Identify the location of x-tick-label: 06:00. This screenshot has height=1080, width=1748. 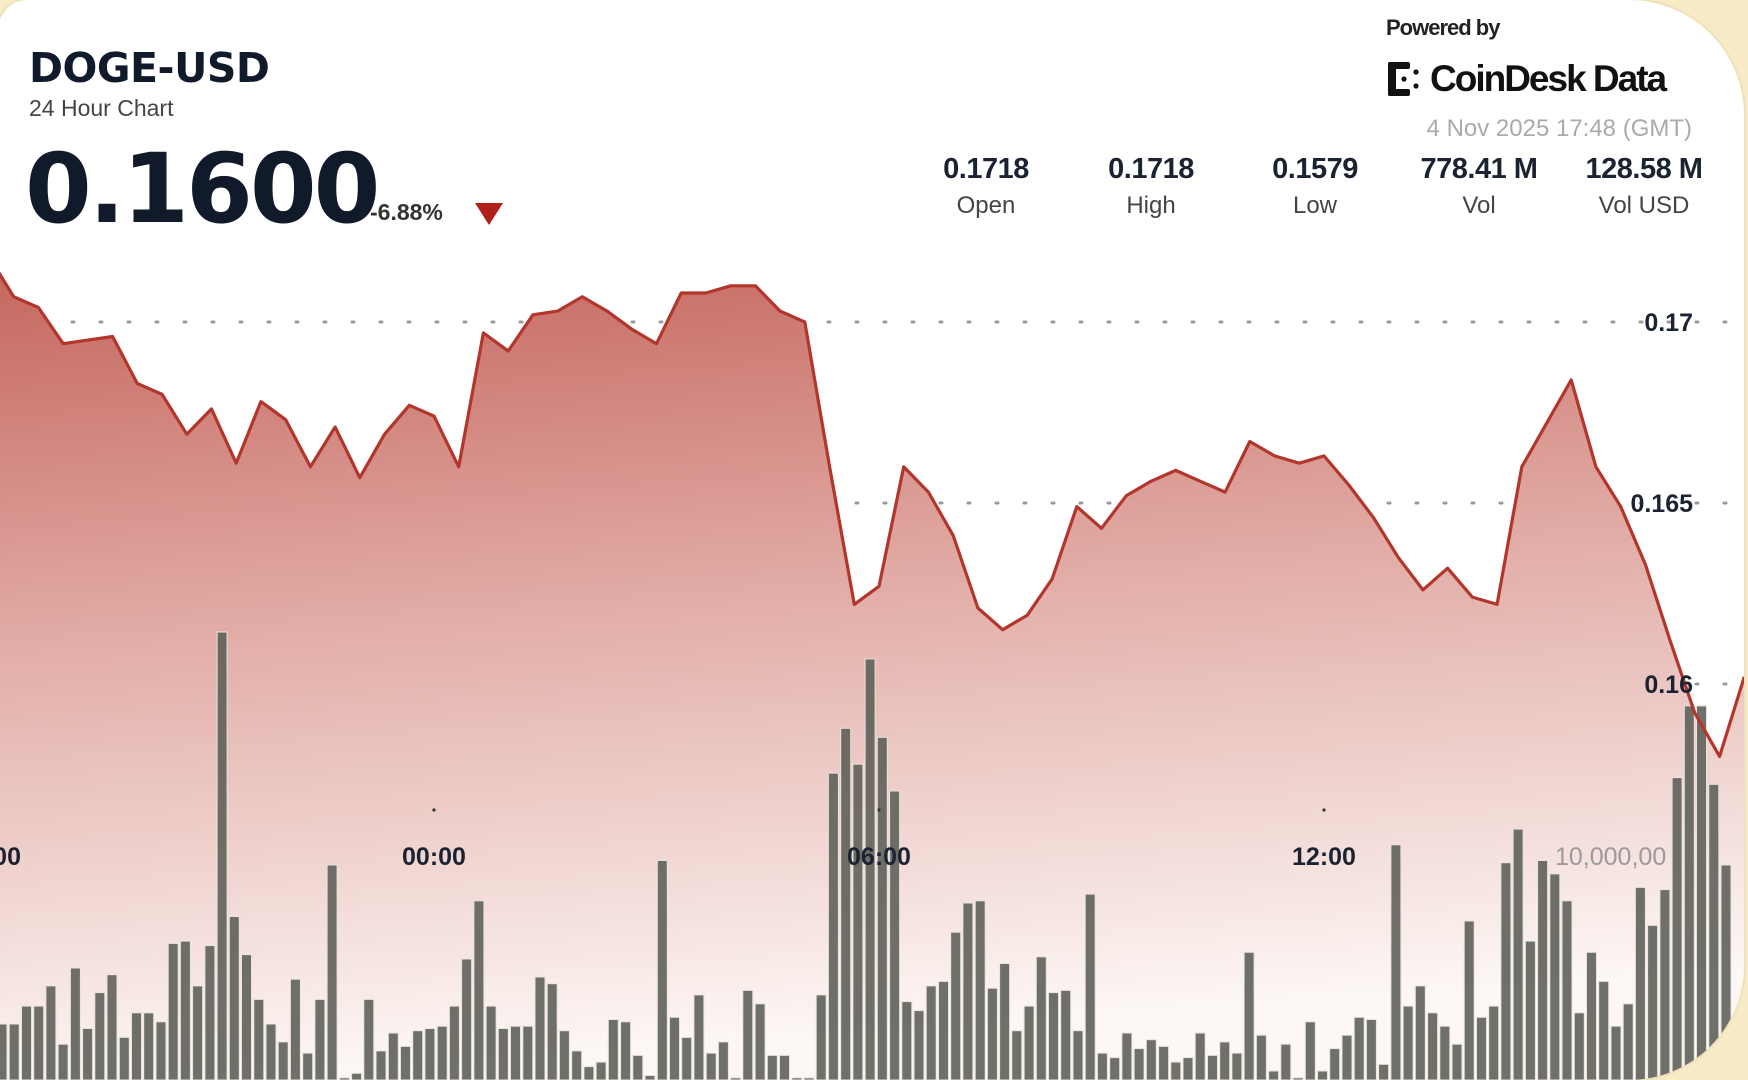
(879, 857).